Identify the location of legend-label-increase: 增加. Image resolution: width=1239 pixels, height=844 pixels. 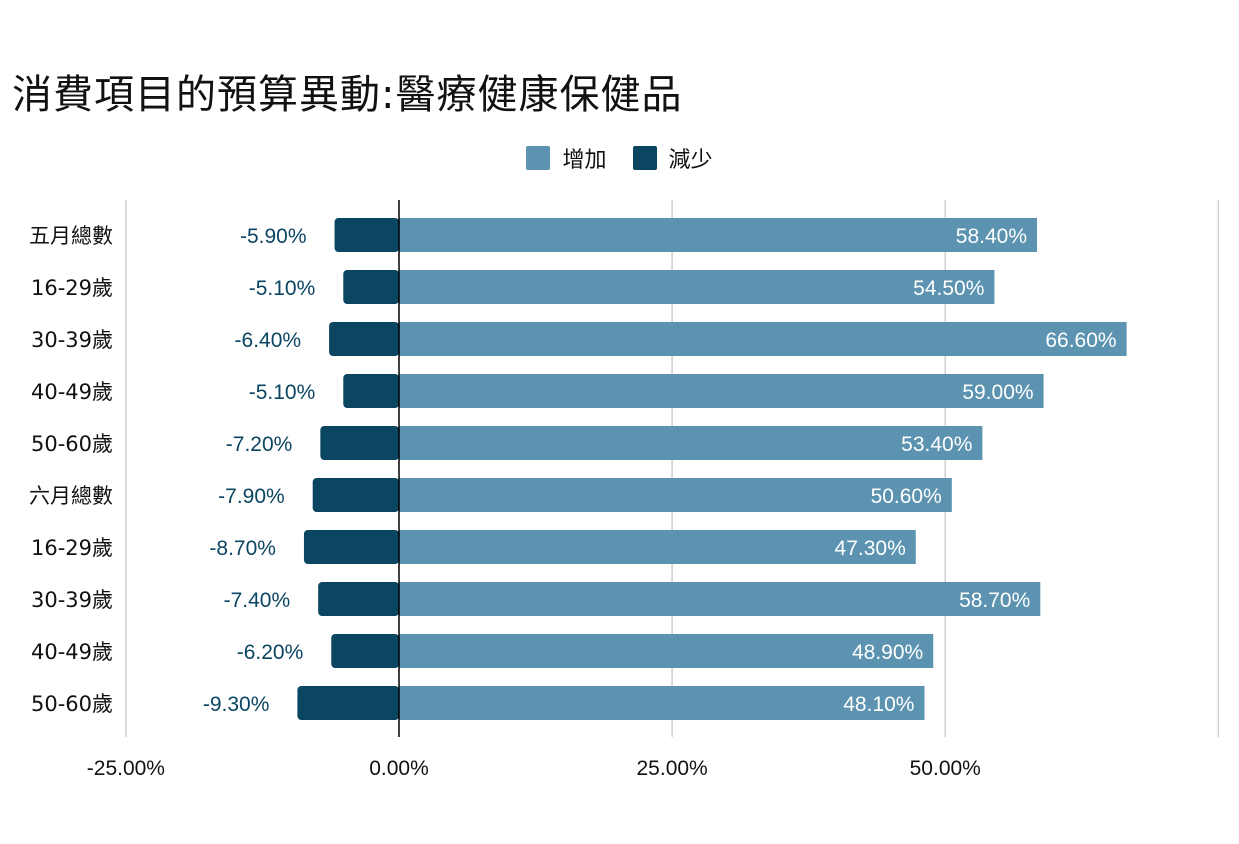
(584, 160).